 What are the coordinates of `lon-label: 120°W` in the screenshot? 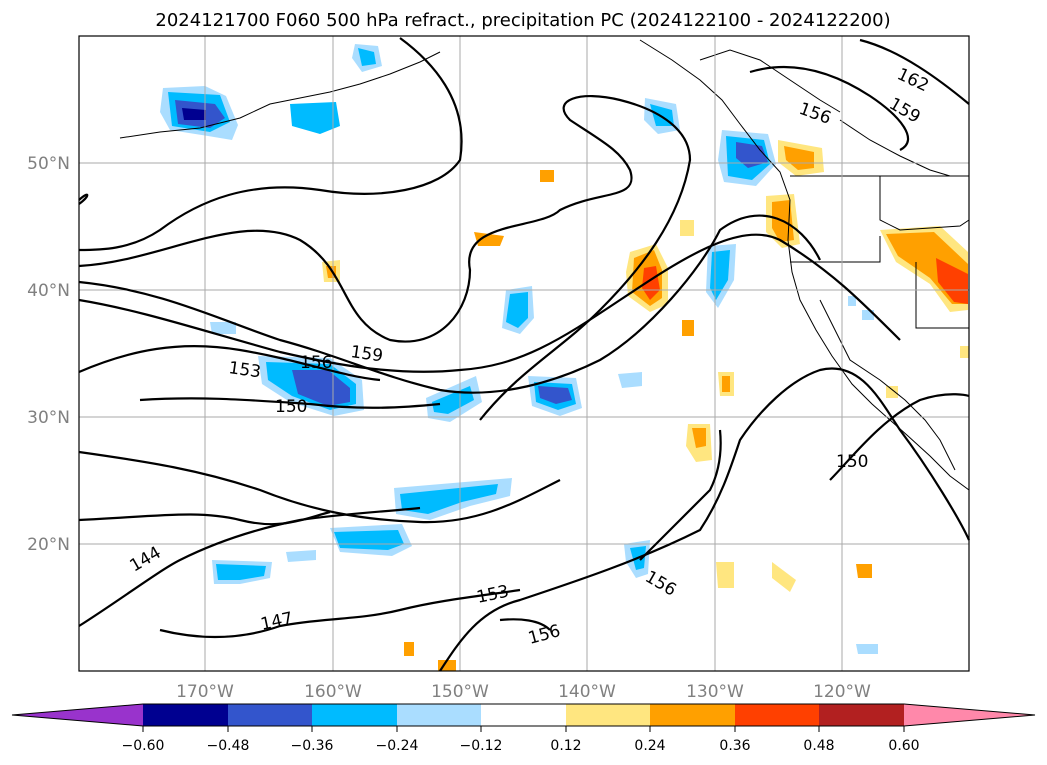 It's located at (842, 692).